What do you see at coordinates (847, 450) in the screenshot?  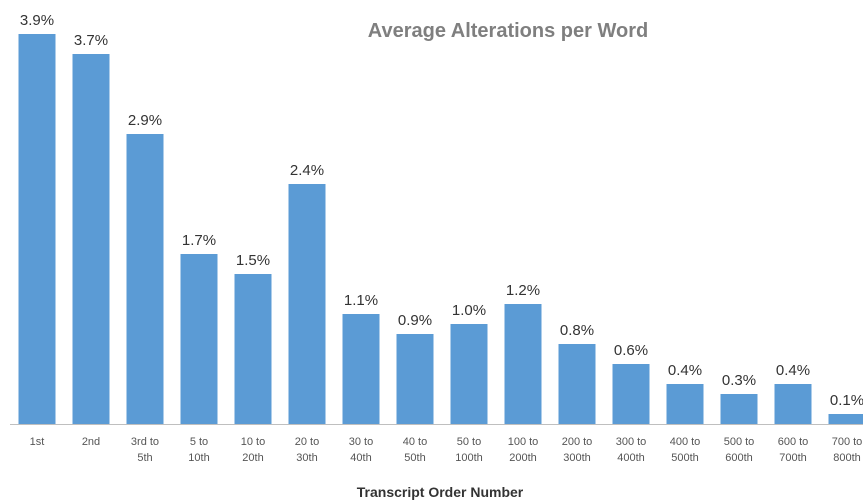 I see `x-tick-label: 700 to 800th` at bounding box center [847, 450].